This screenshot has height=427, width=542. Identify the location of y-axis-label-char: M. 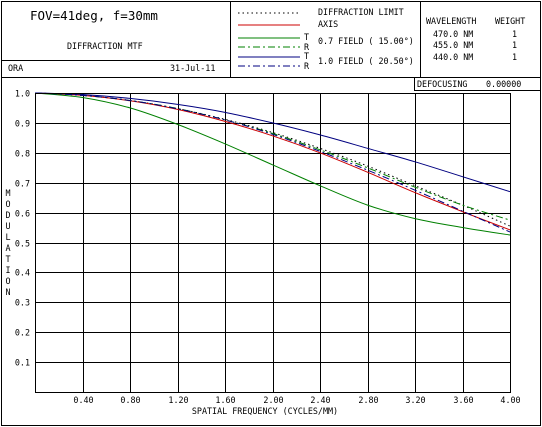
(7, 193).